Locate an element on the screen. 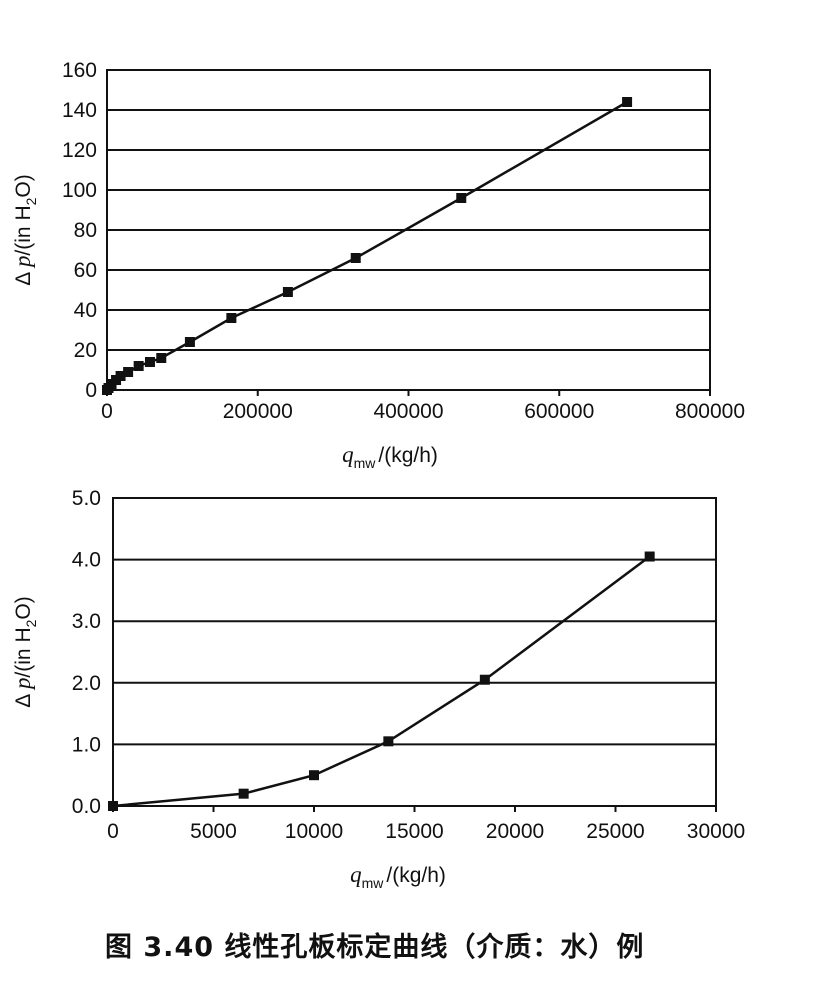 This screenshot has height=1000, width=827. y-tick-label: 2.0 is located at coordinates (86, 683).